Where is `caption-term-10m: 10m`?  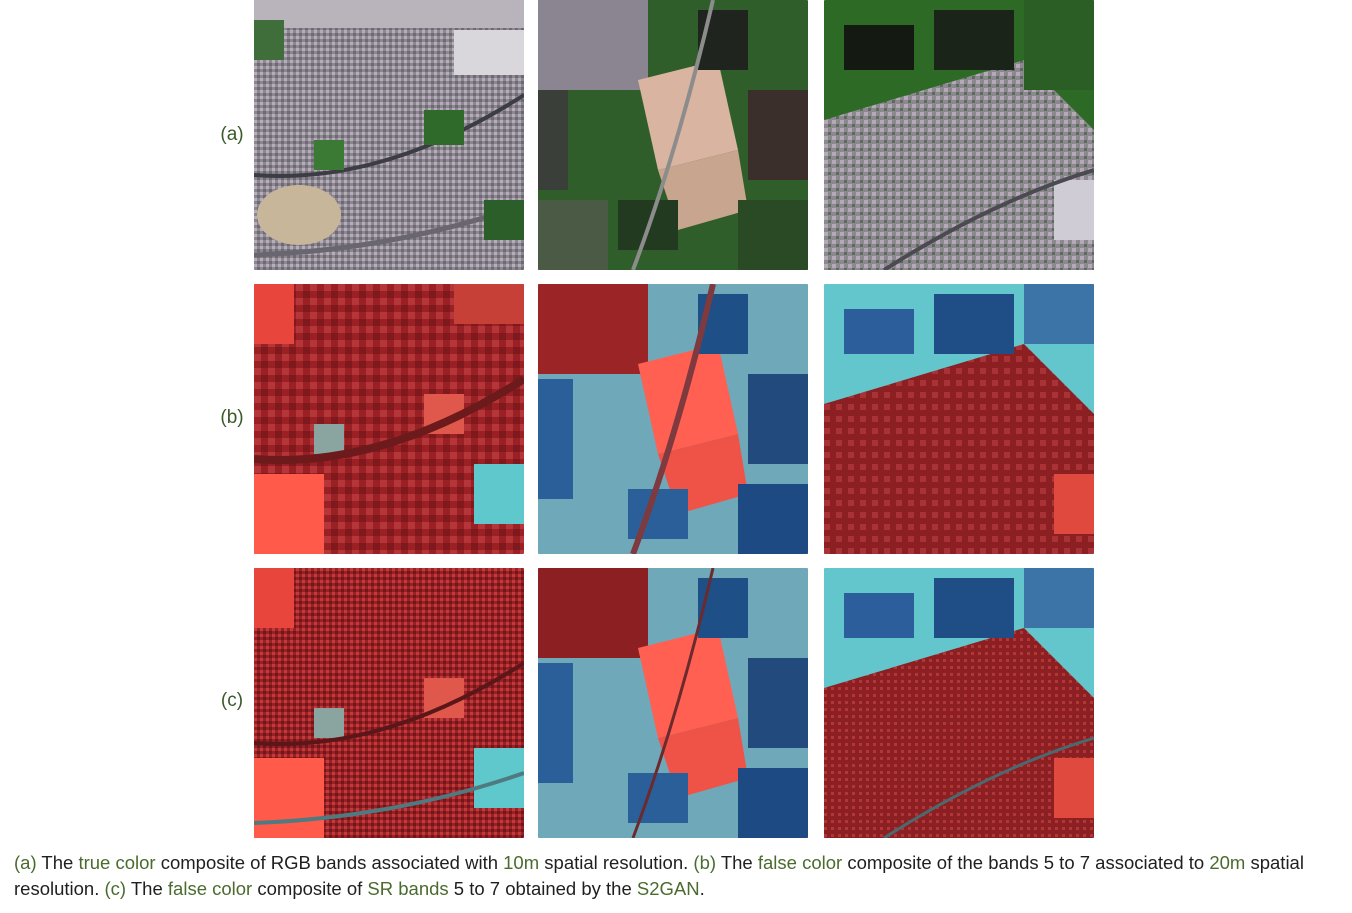
caption-term-10m: 10m is located at coordinates (521, 862).